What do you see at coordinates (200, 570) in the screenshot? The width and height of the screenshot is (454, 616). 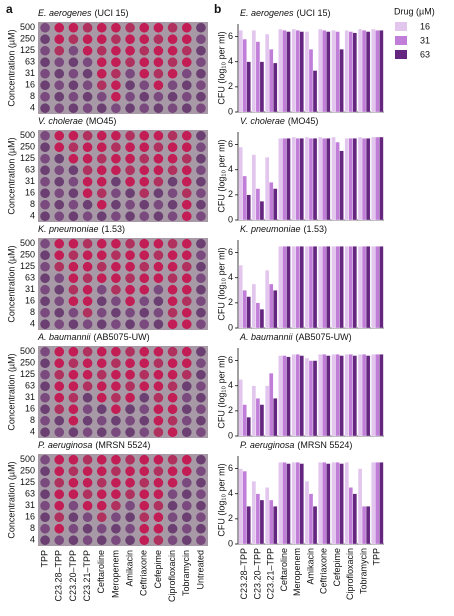 I see `column-label: Untreated` at bounding box center [200, 570].